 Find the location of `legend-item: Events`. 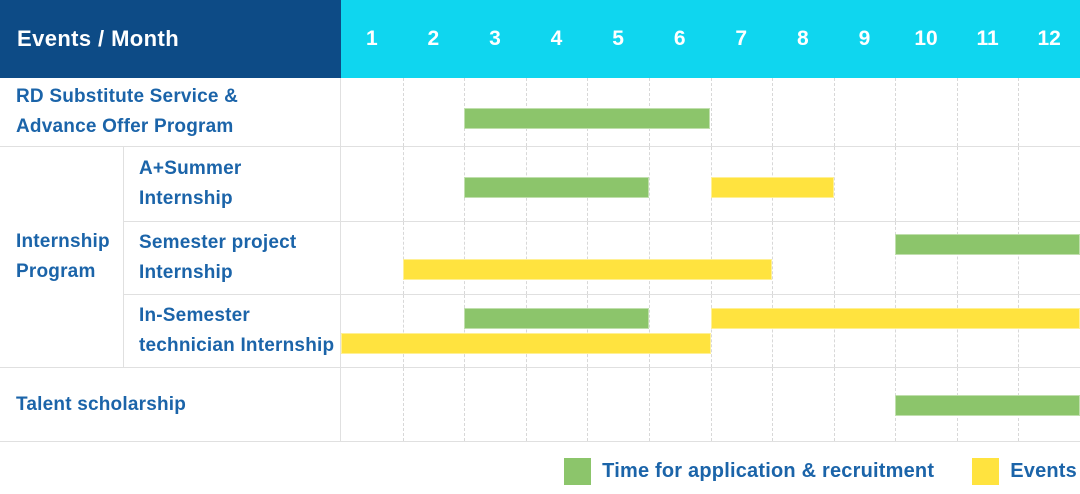

legend-item: Events is located at coordinates (1024, 471).